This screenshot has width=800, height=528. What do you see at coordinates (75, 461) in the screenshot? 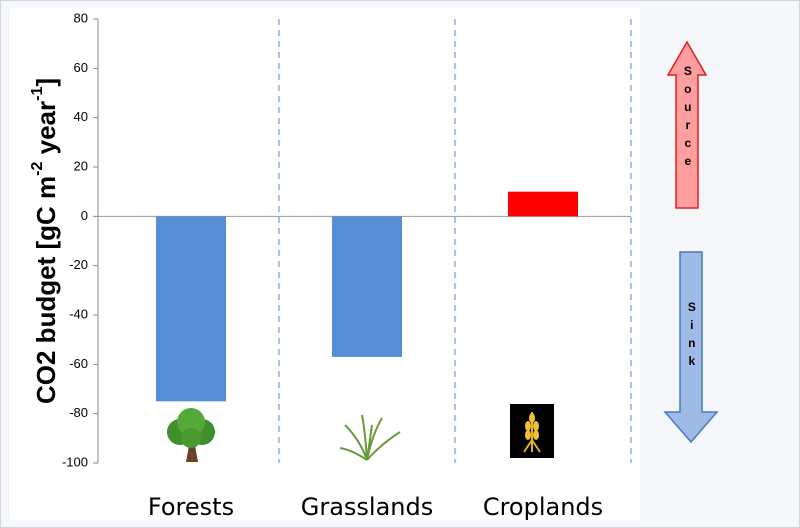
I see `y-tick-label: -100` at bounding box center [75, 461].